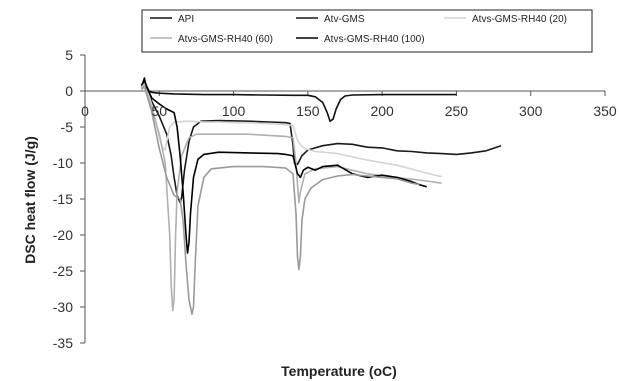 The image size is (620, 381). Describe the element at coordinates (531, 111) in the screenshot. I see `x-tick-label: 300` at that location.